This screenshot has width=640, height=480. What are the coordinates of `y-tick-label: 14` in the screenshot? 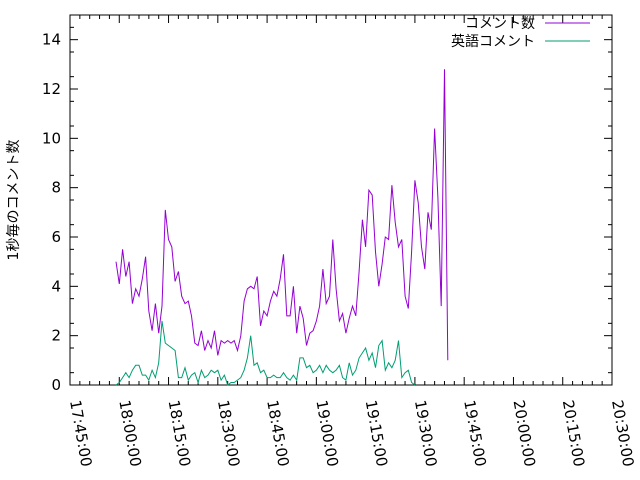 It's located at (51, 40).